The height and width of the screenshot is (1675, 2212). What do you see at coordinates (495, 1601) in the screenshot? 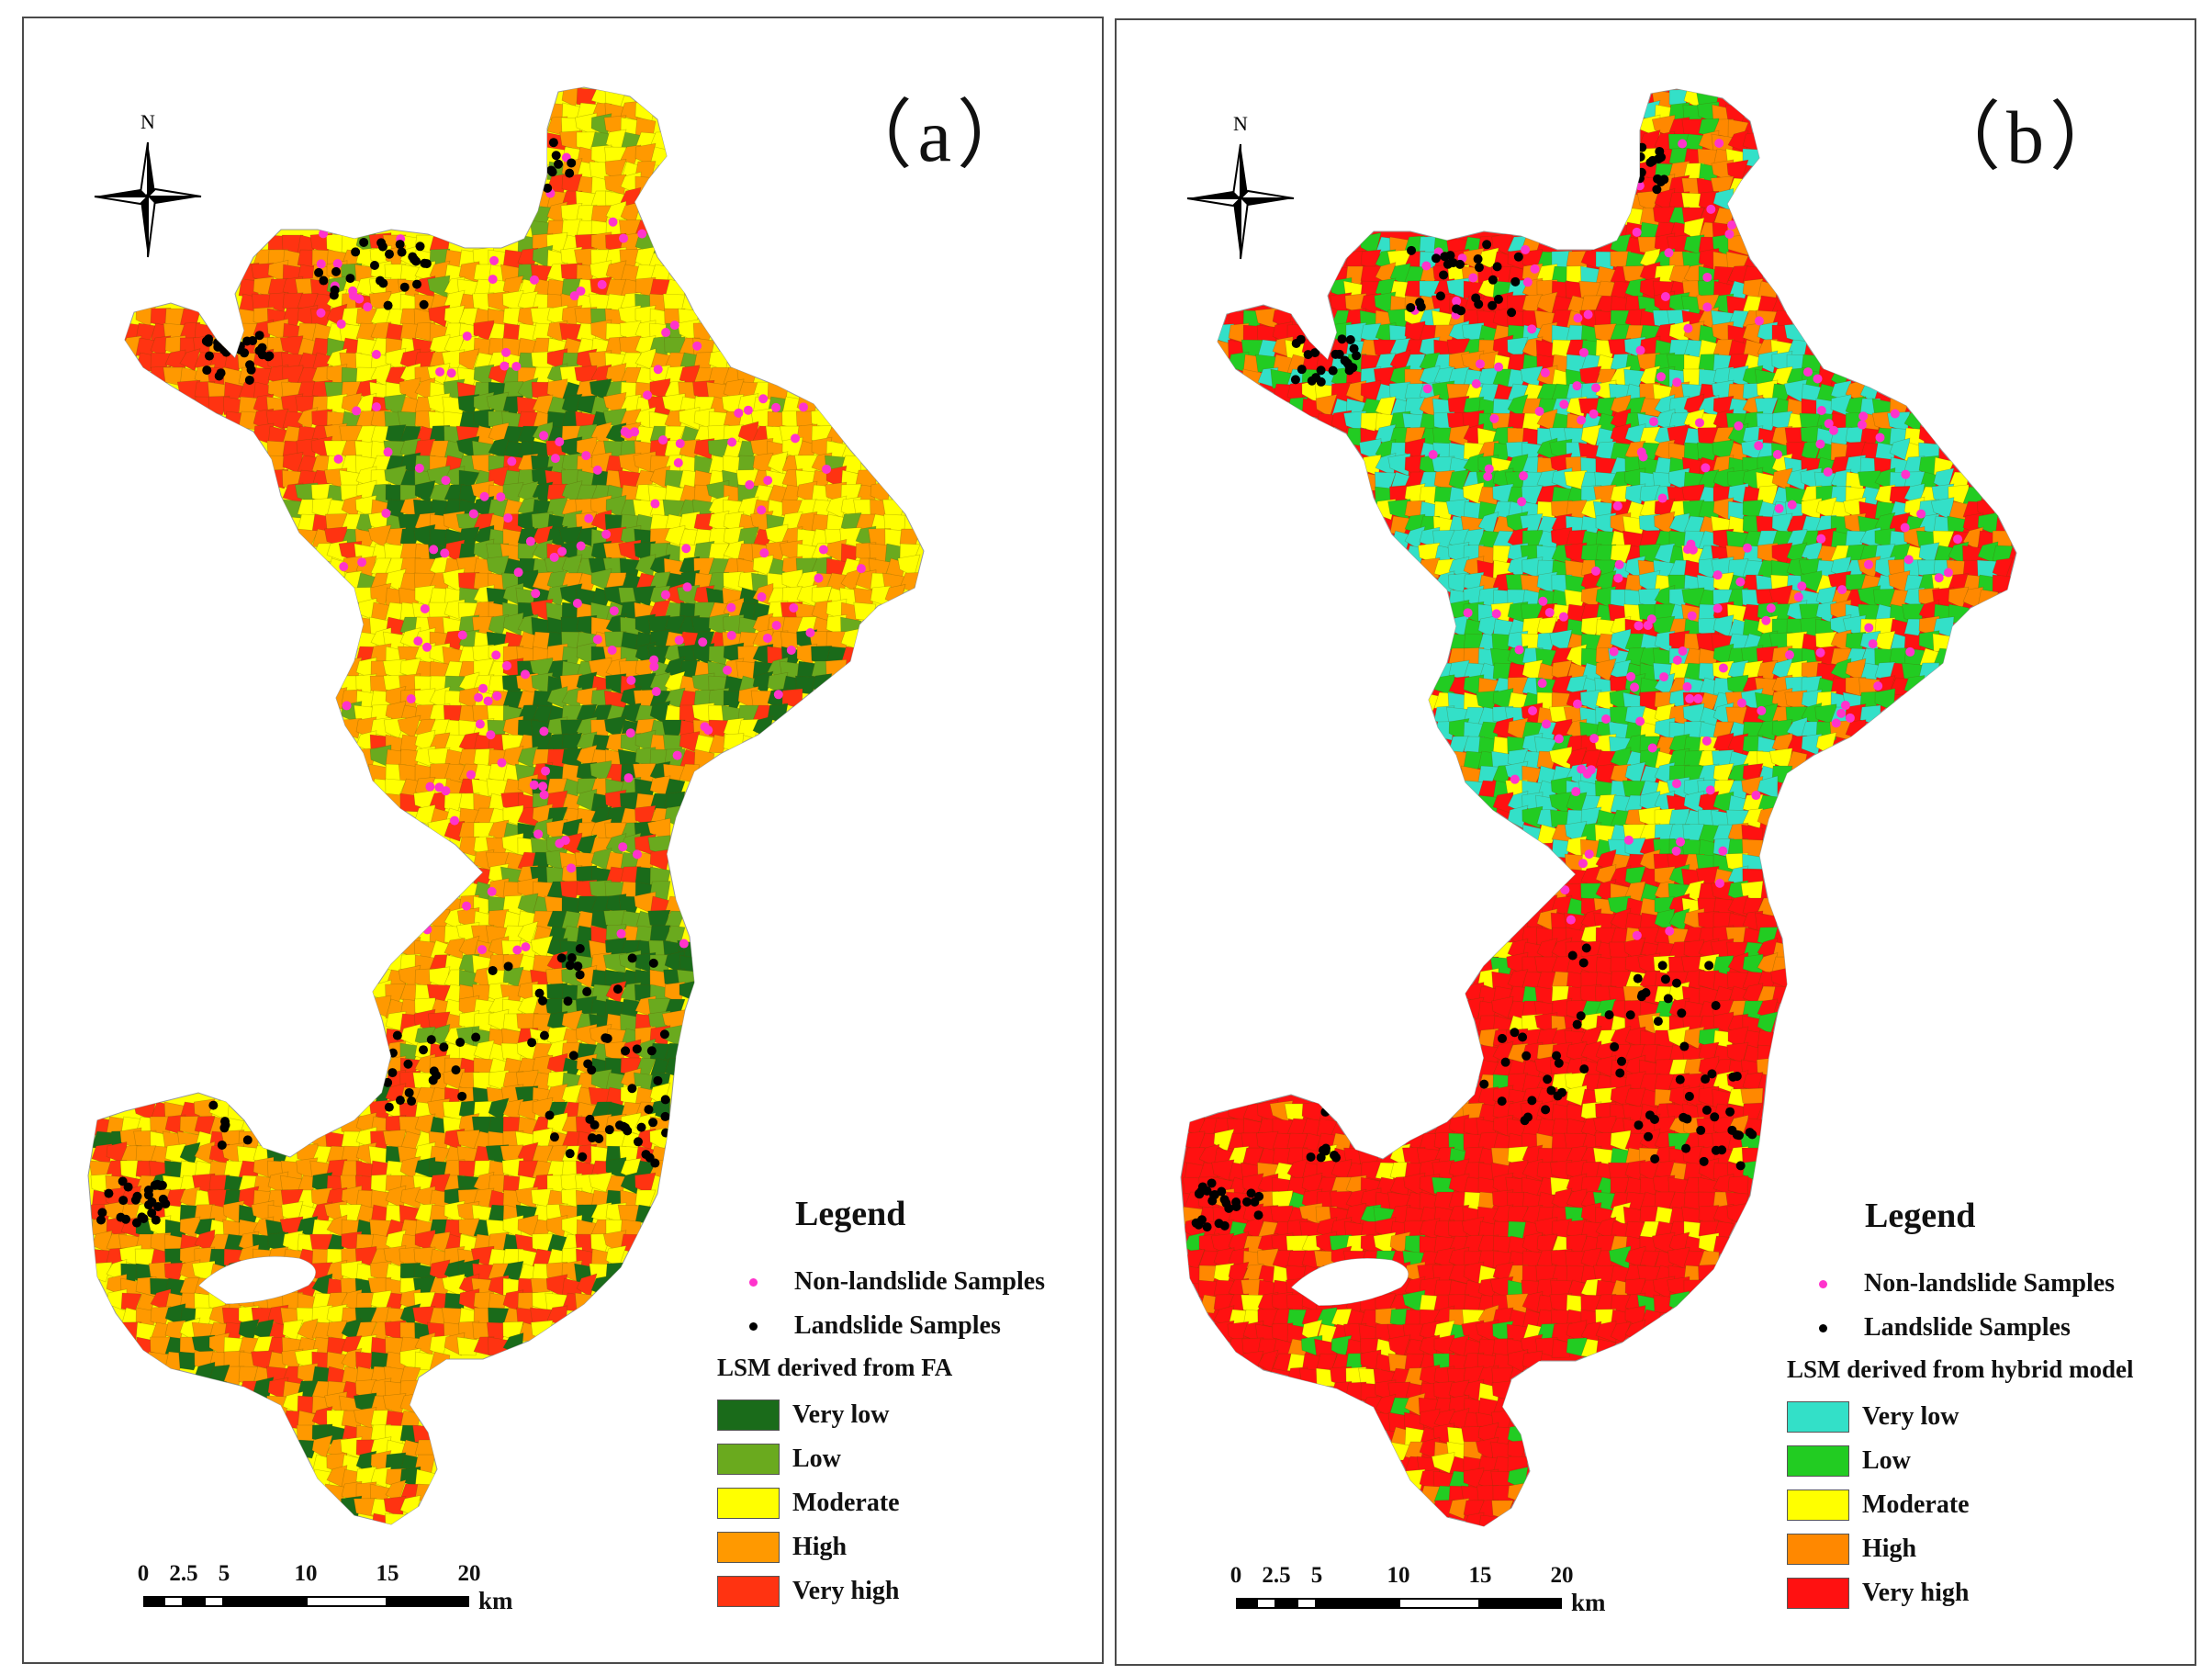
I see `scale-unit: km` at bounding box center [495, 1601].